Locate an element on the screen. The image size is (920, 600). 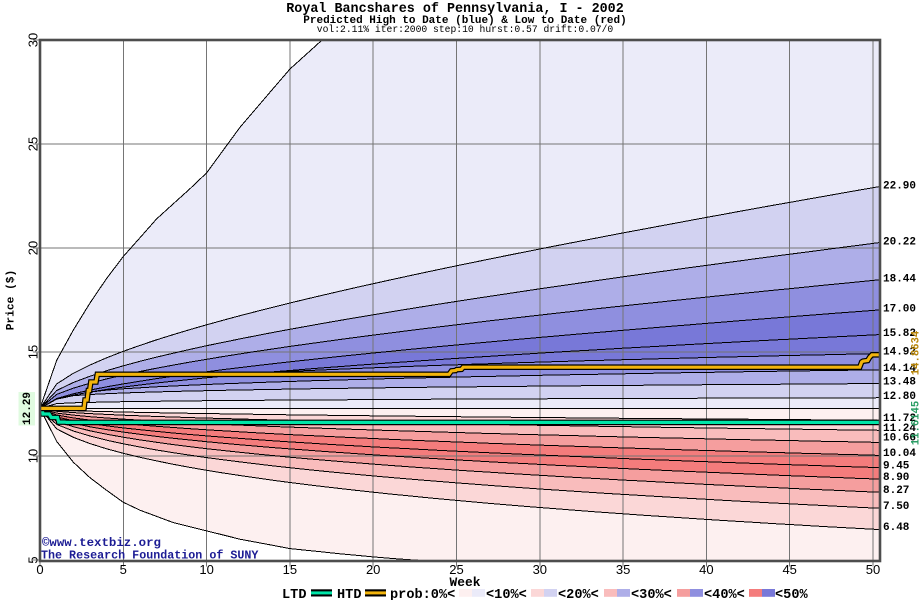
svg-text: 15.82 is located at coordinates (899, 334).